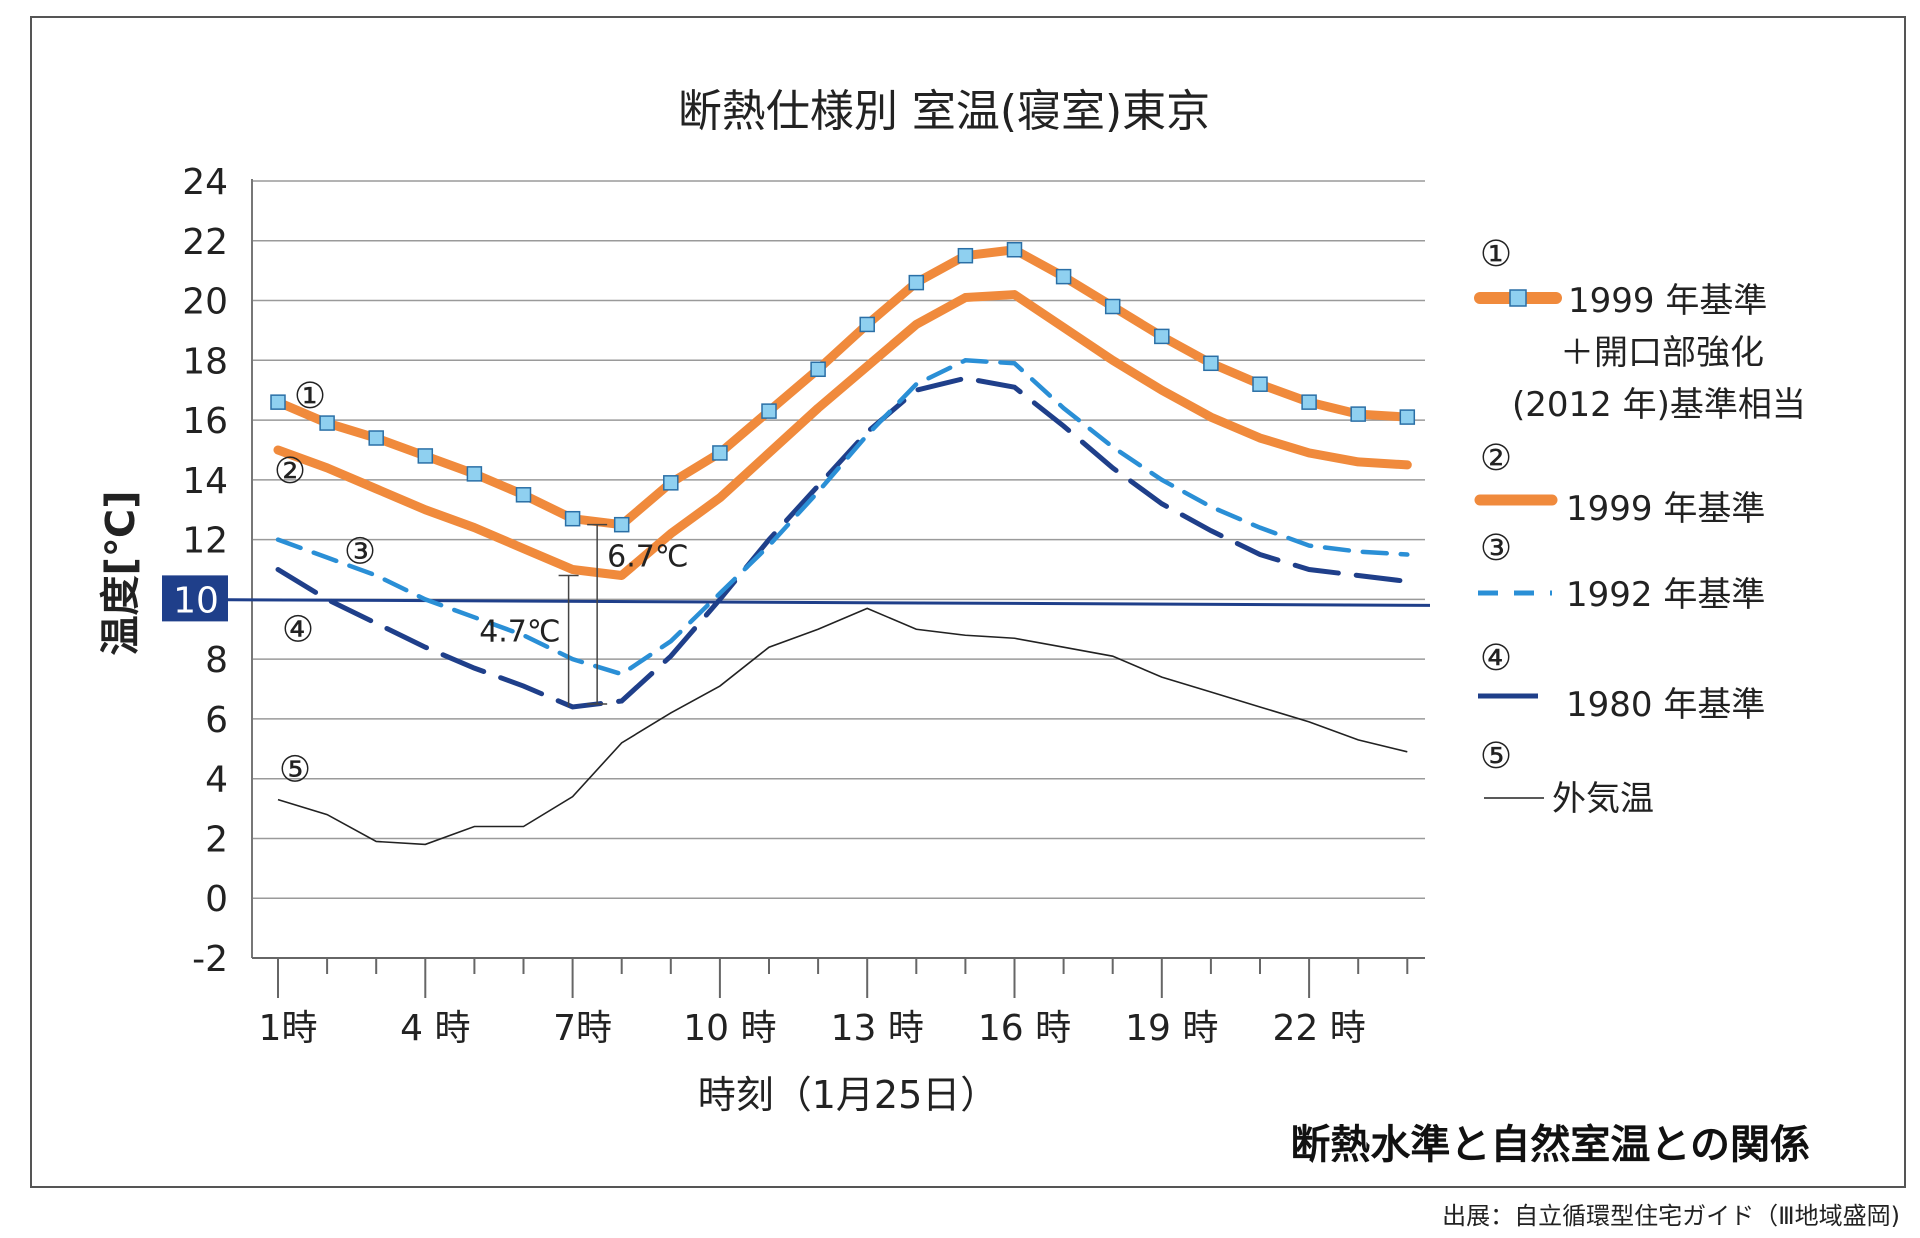 Image resolution: width=1920 pixels, height=1238 pixels. What do you see at coordinates (310, 396) in the screenshot?
I see `series-number-label: ①` at bounding box center [310, 396].